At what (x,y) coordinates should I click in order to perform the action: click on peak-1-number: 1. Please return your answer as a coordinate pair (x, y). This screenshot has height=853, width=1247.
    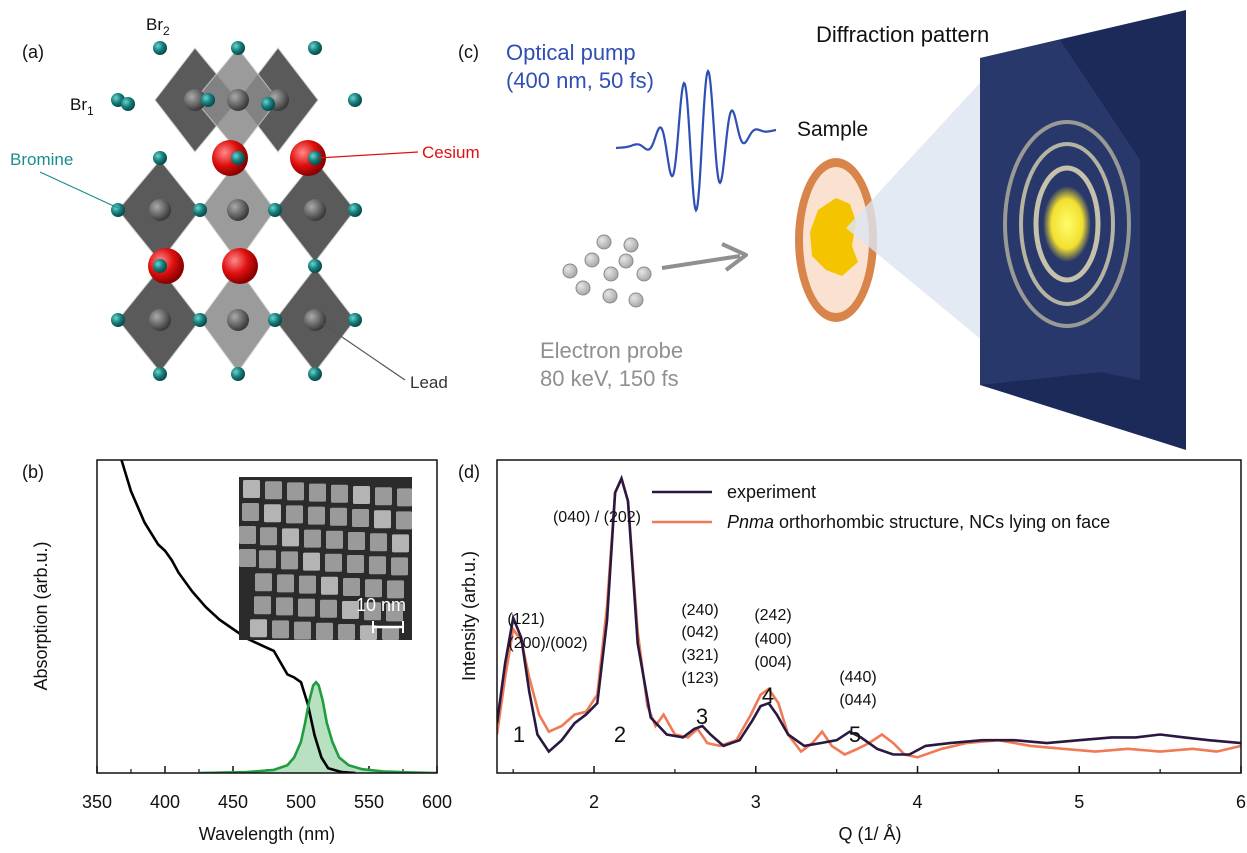
    Looking at the image, I should click on (519, 734).